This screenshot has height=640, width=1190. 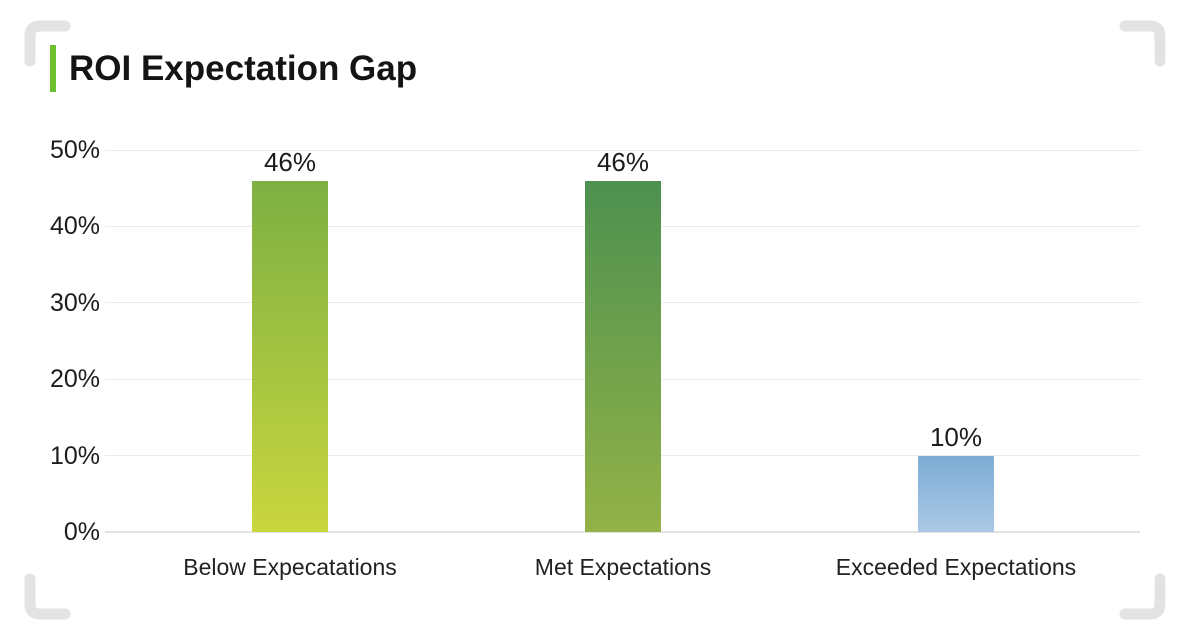 I want to click on chart-header: ROI Expectation Gap, so click(x=233, y=68).